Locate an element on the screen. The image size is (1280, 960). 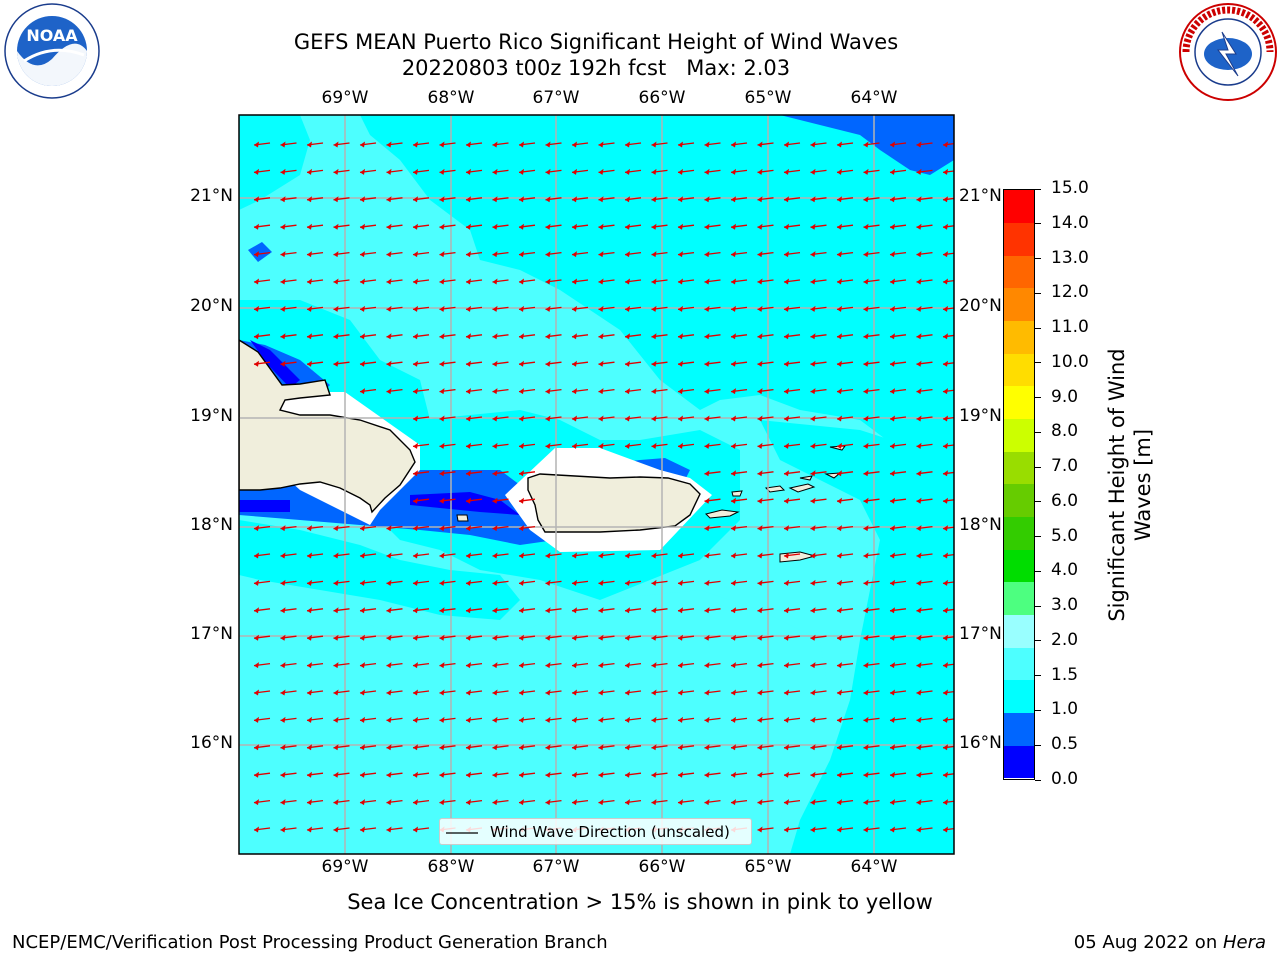
hispaniola-land is located at coordinates (327, 426).